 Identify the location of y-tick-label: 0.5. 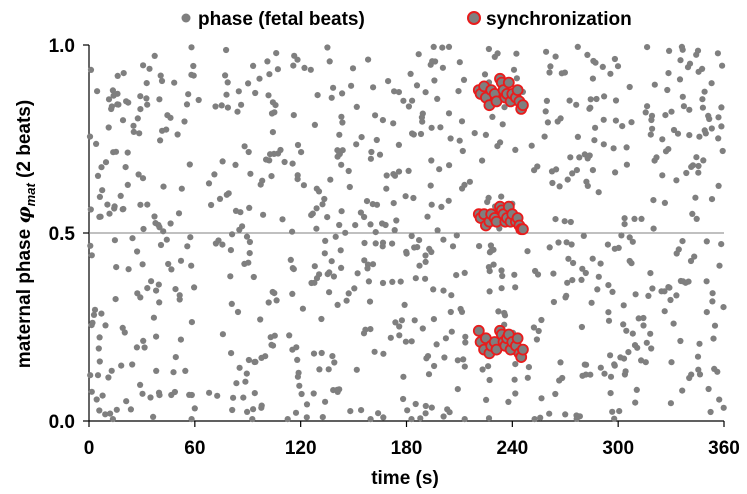
(62, 234).